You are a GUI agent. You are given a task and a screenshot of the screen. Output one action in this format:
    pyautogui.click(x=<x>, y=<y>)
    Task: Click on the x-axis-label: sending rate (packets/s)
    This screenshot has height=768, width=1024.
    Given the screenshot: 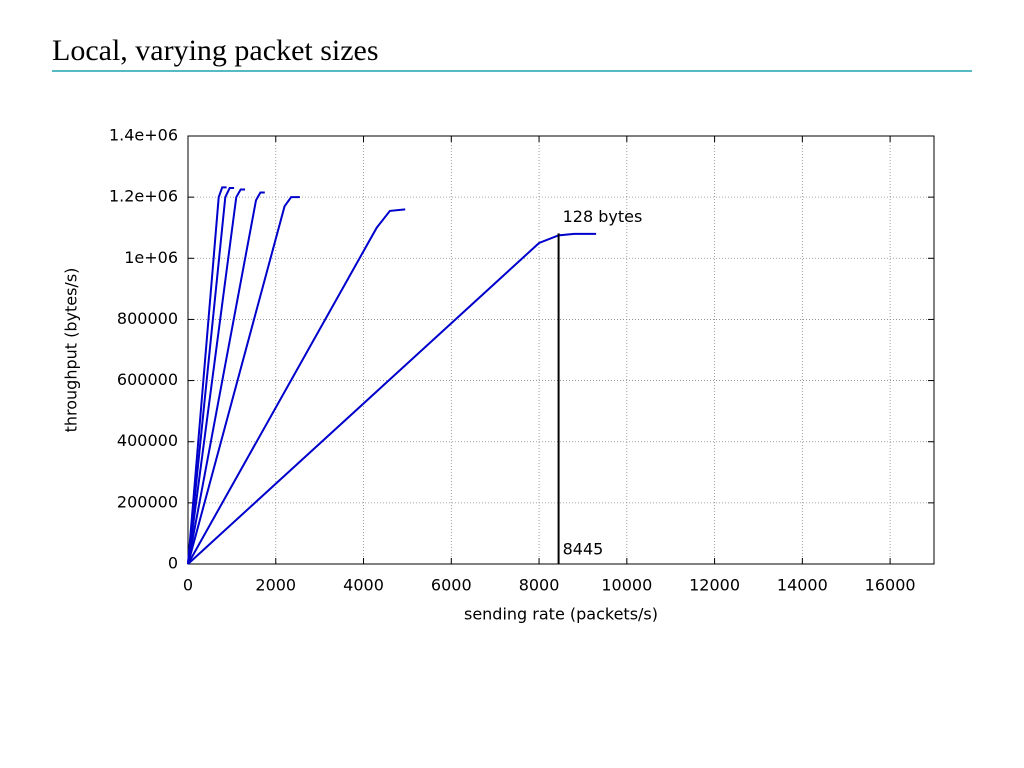 What is the action you would take?
    pyautogui.click(x=561, y=614)
    